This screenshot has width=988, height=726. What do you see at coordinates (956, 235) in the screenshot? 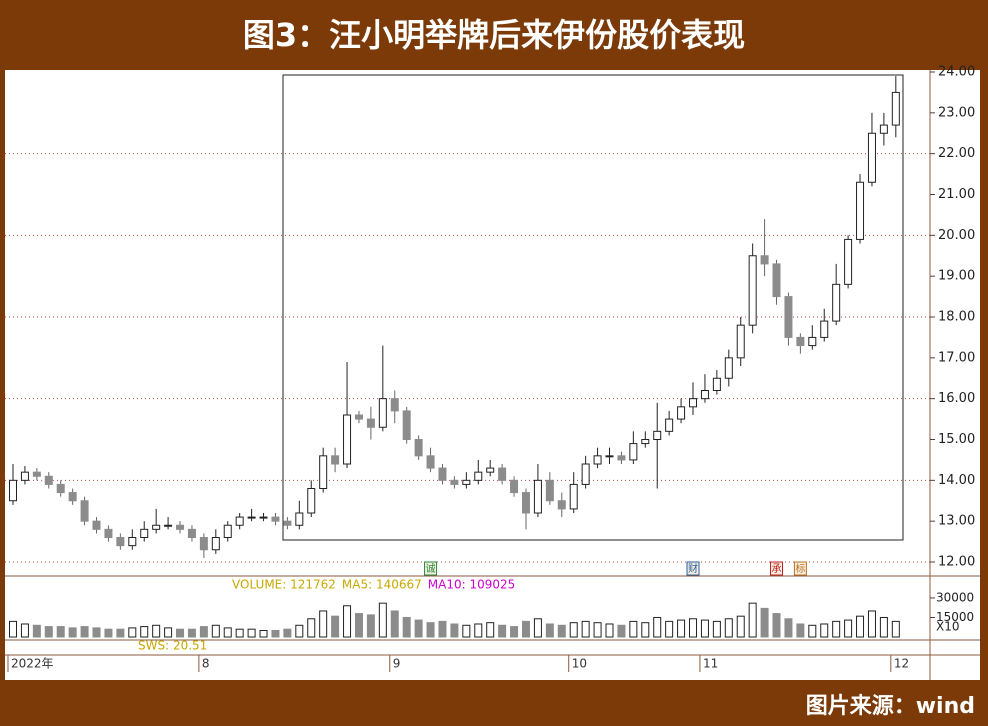
I see `y-tick-label: 20.00` at bounding box center [956, 235].